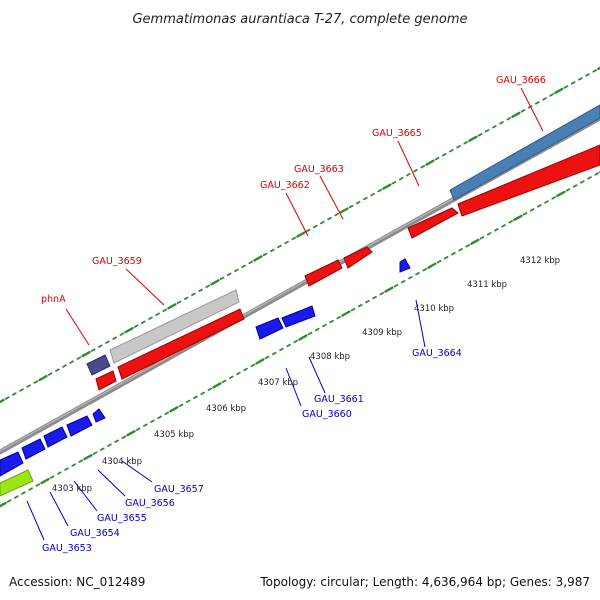 Image resolution: width=600 pixels, height=600 pixels. I want to click on gene-label: GAU_3661, so click(339, 399).